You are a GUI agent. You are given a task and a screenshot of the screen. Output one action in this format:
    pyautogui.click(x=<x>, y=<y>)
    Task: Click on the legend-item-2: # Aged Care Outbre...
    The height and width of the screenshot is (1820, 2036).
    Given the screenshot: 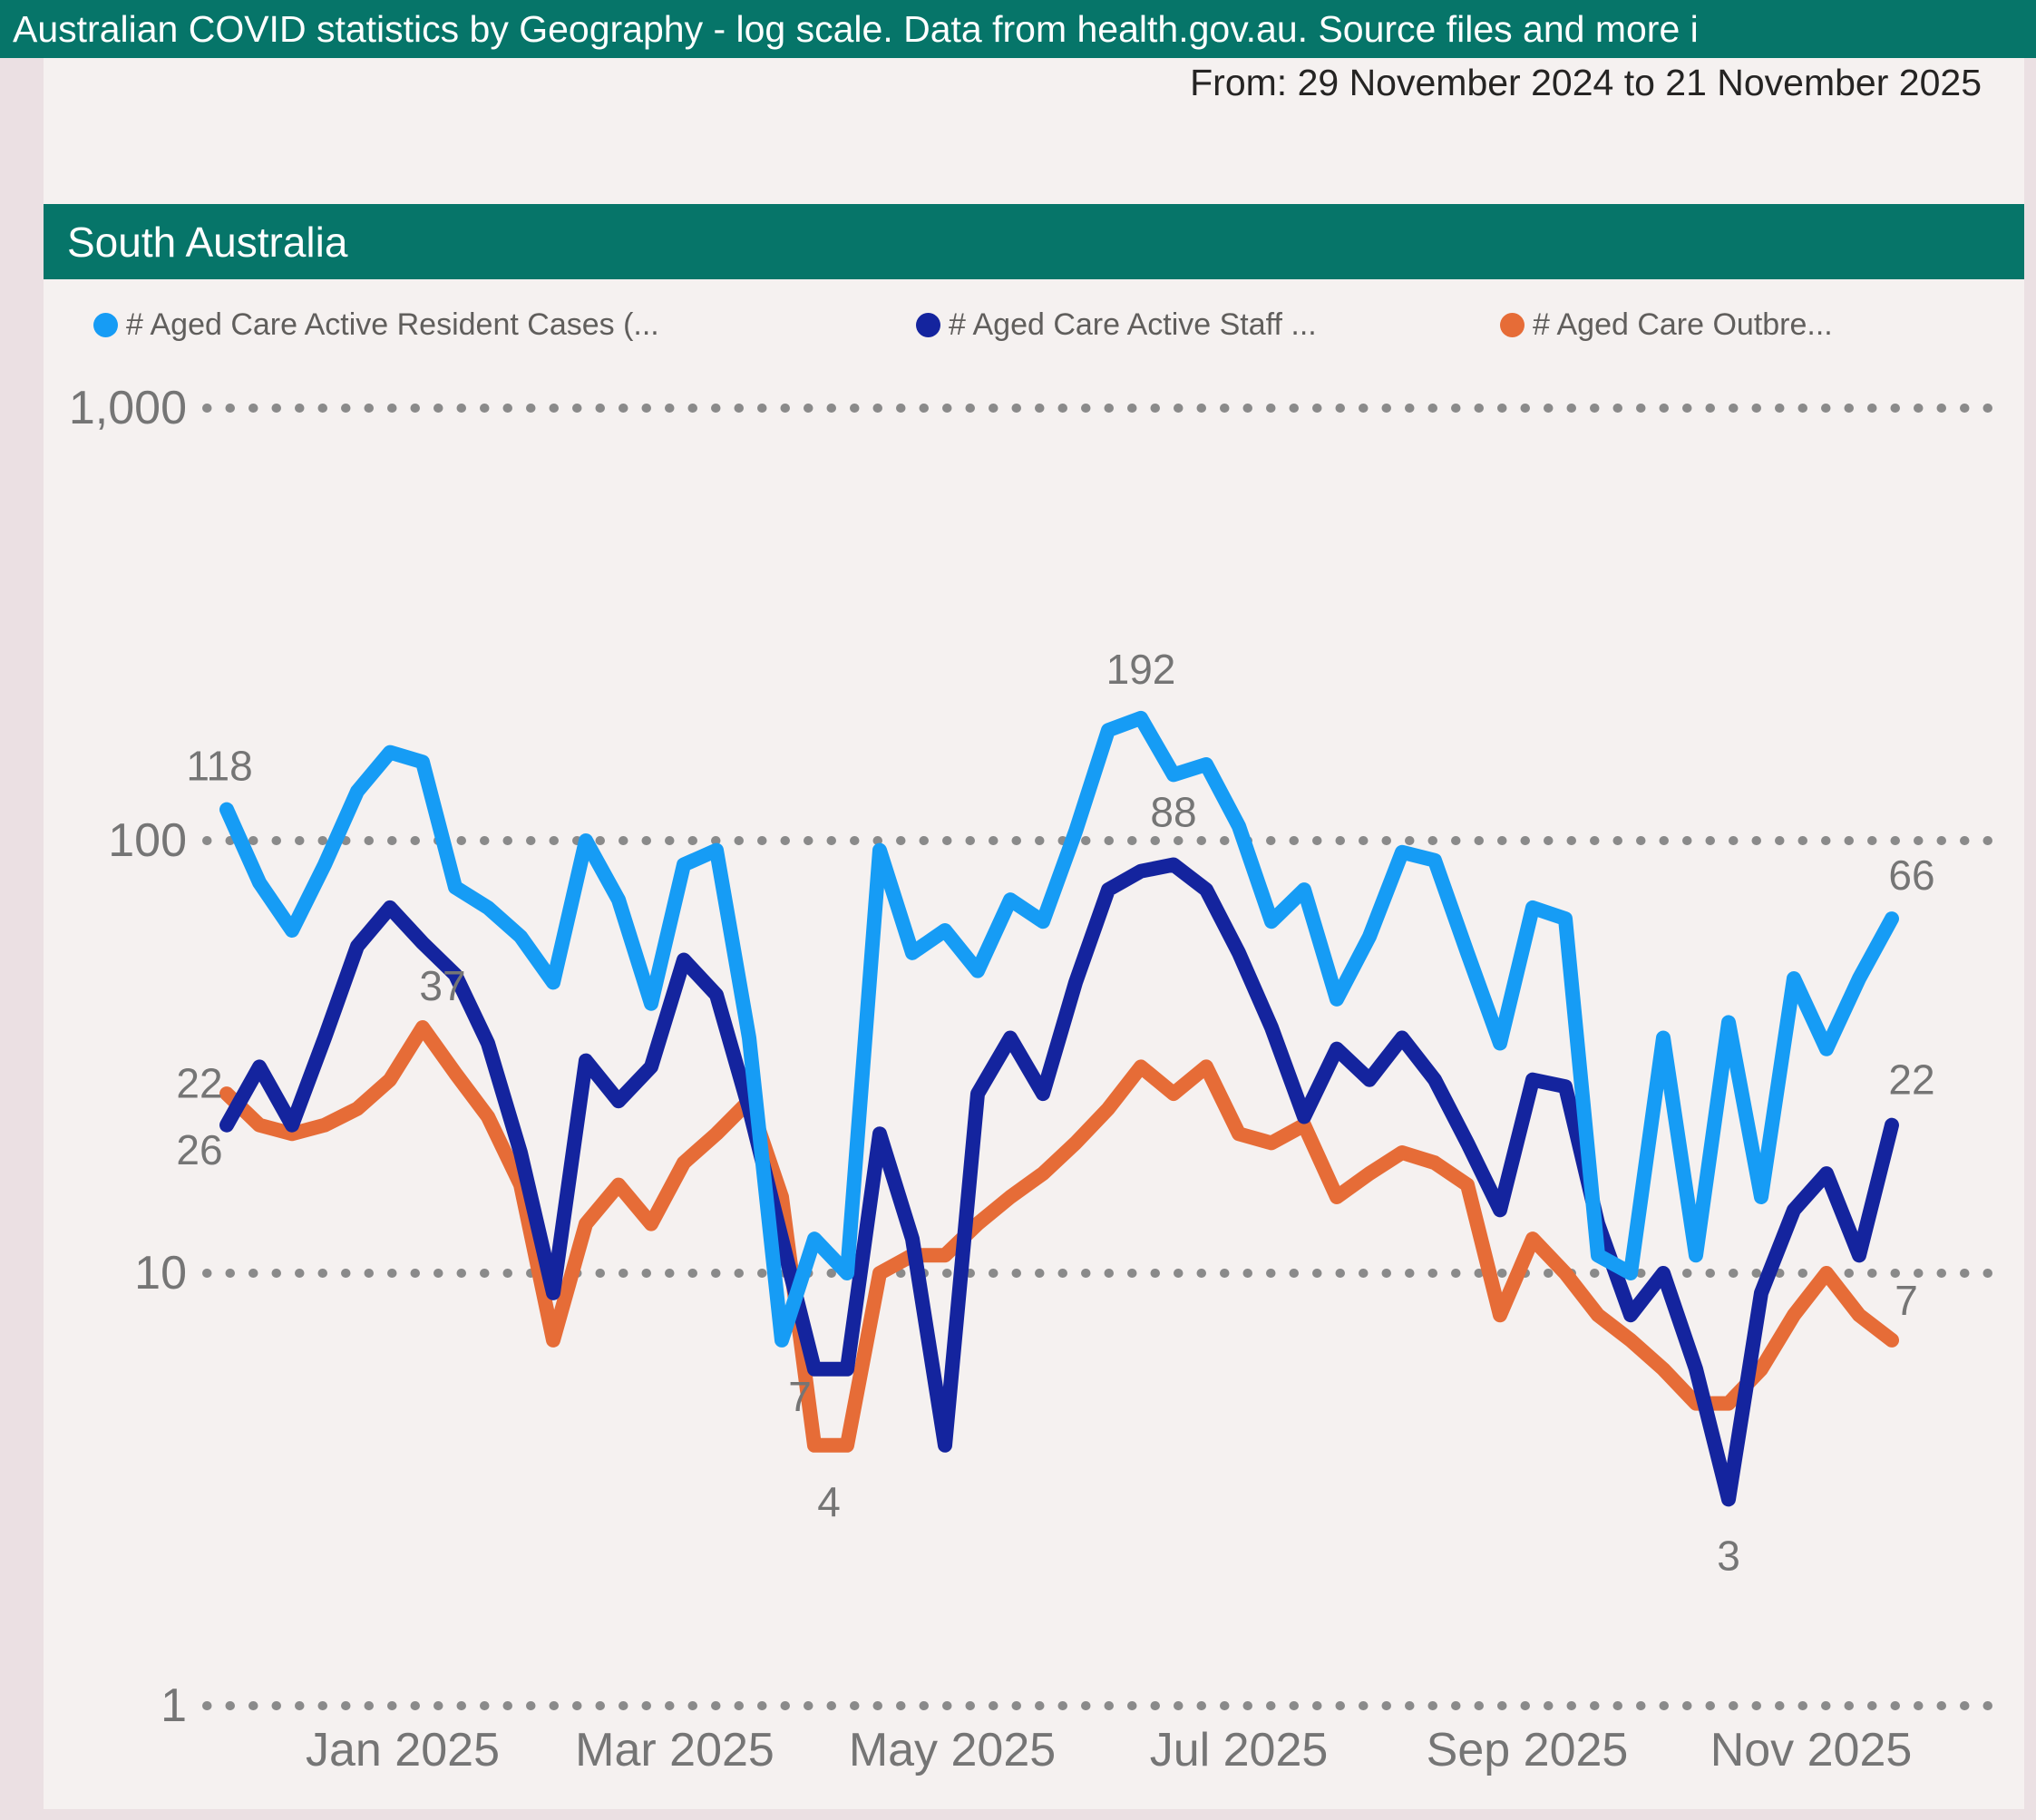 What is the action you would take?
    pyautogui.click(x=1666, y=325)
    